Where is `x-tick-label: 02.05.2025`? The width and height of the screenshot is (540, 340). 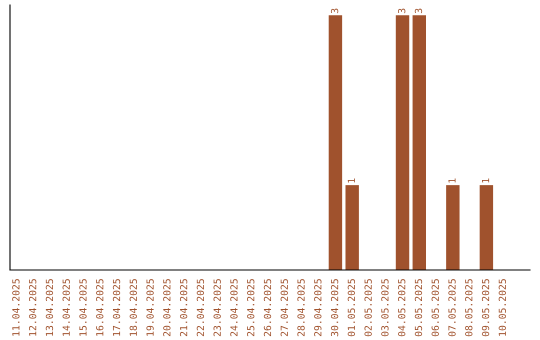
x-tick-label: 02.05.2025 is located at coordinates (368, 307).